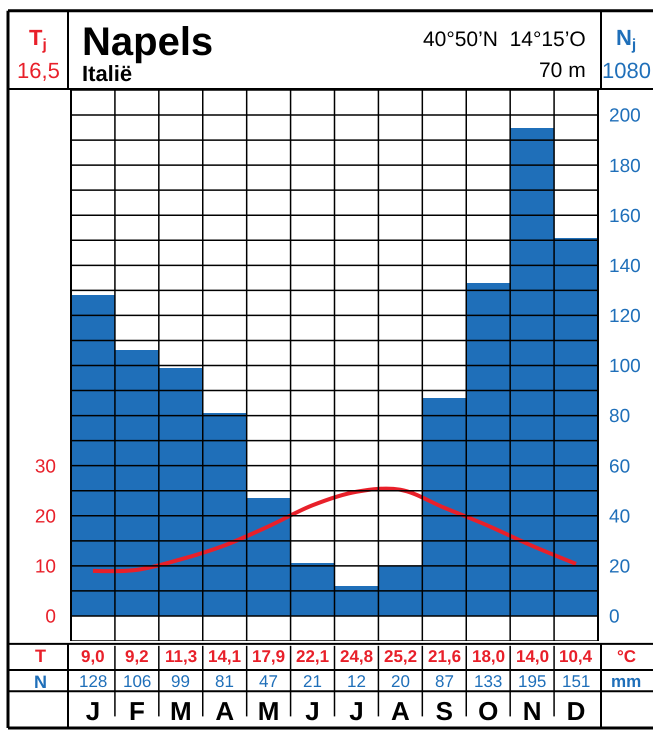  I want to click on data-label: 47, so click(268, 681).